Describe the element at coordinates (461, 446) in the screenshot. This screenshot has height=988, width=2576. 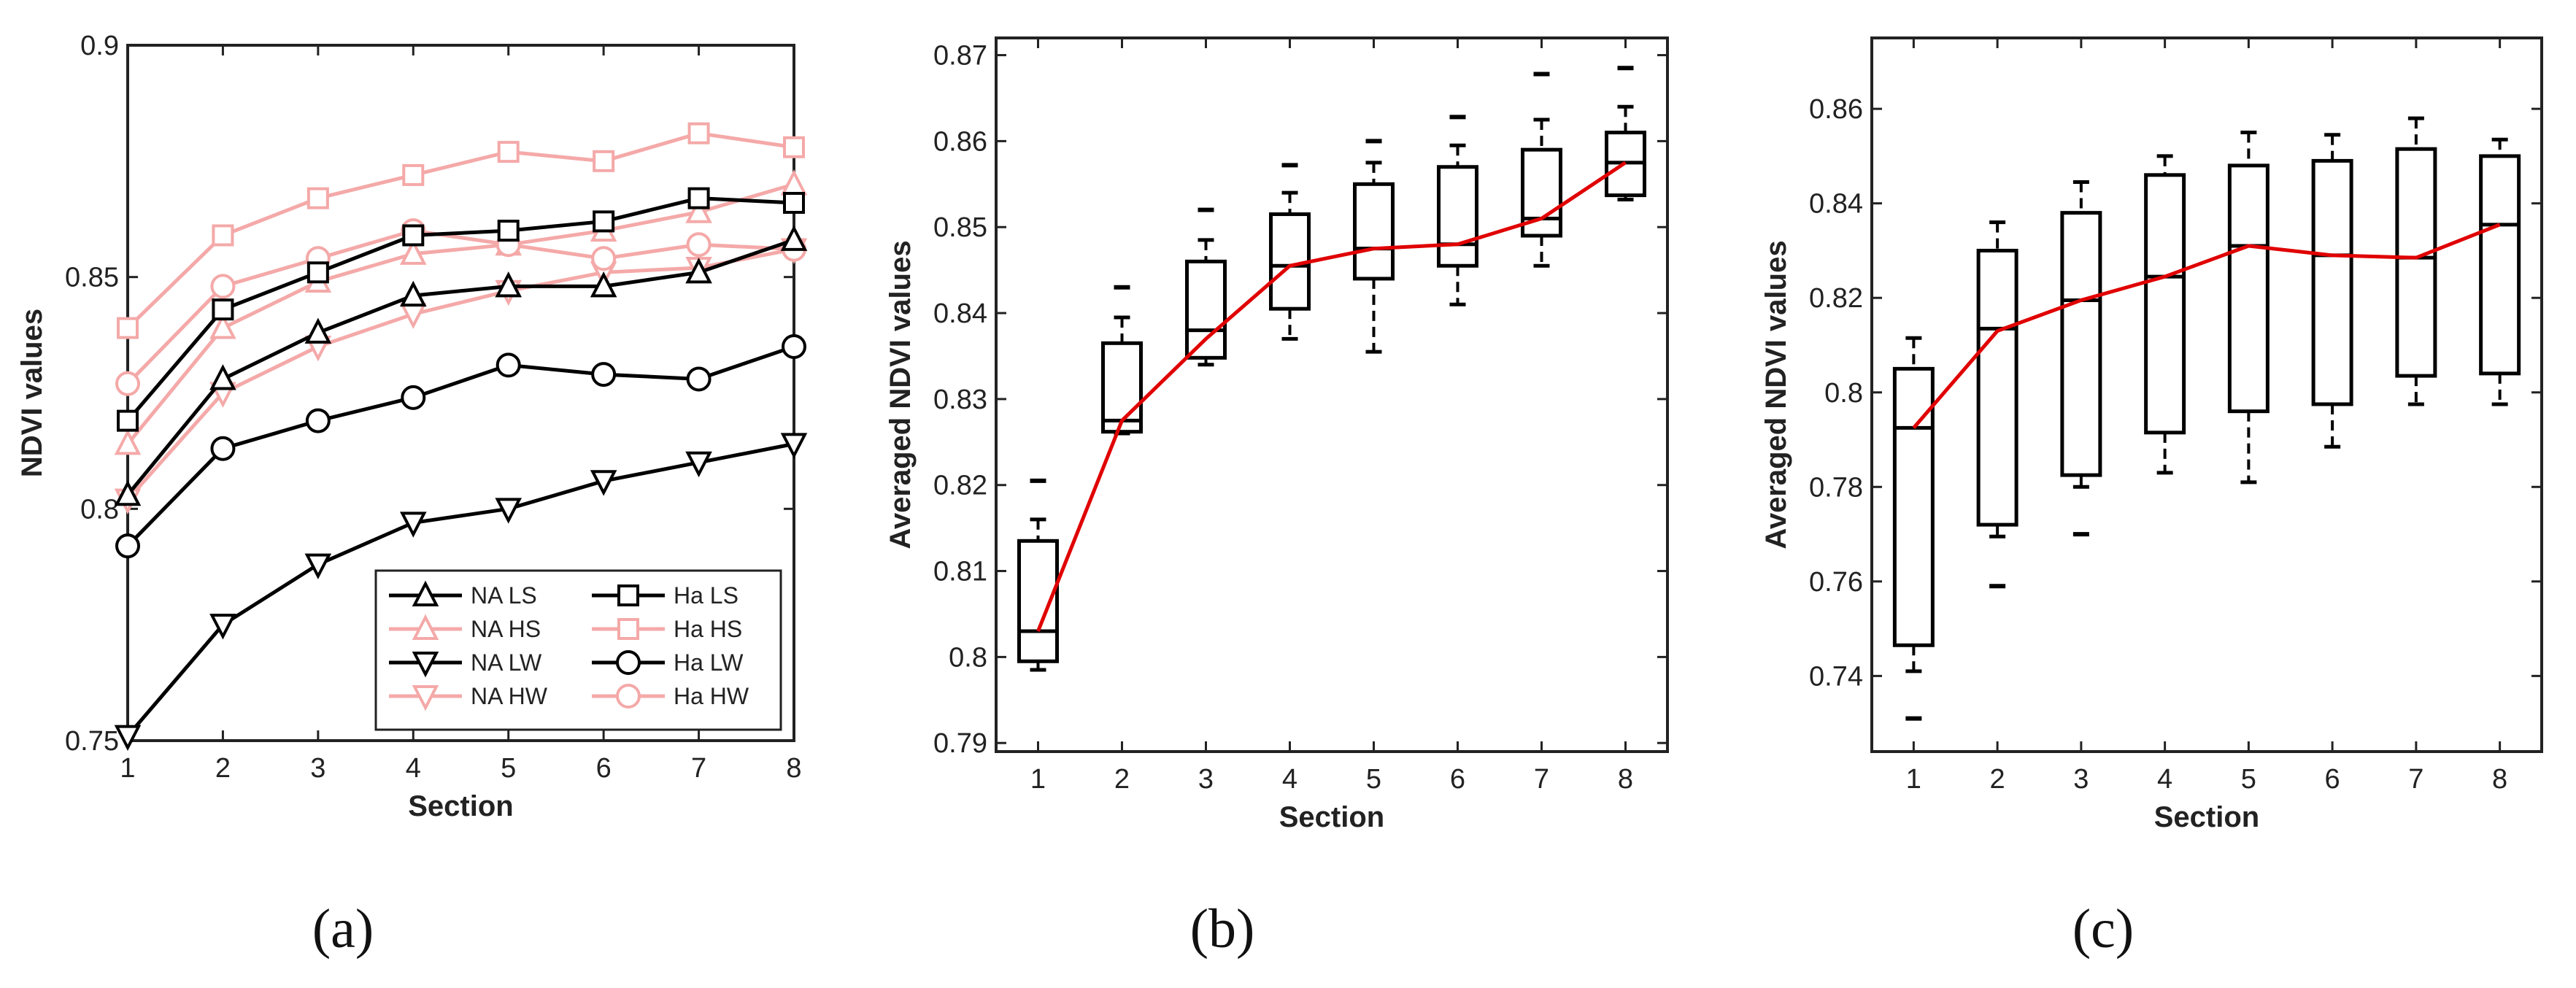
I see `series-line-ha-lw` at that location.